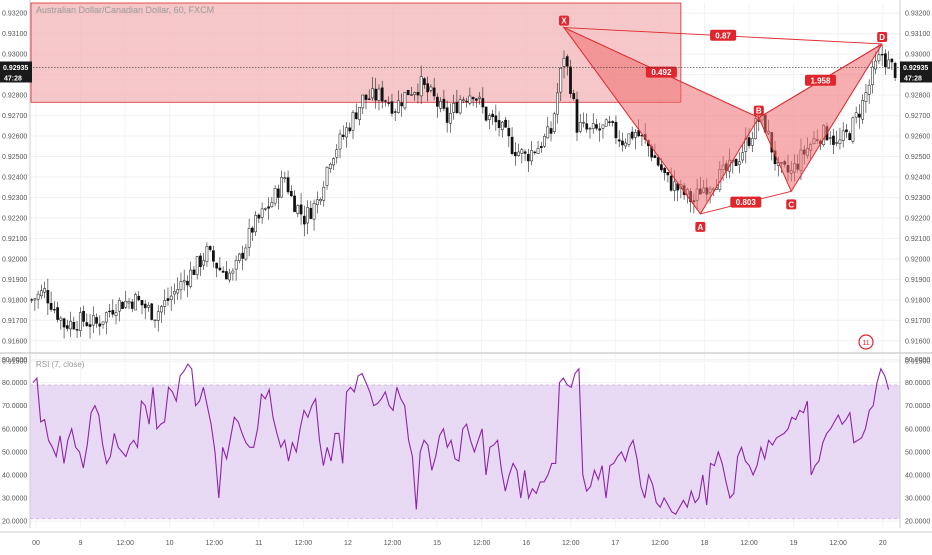 The image size is (932, 555). Describe the element at coordinates (700, 227) in the screenshot. I see `pattern-point-label: A` at that location.